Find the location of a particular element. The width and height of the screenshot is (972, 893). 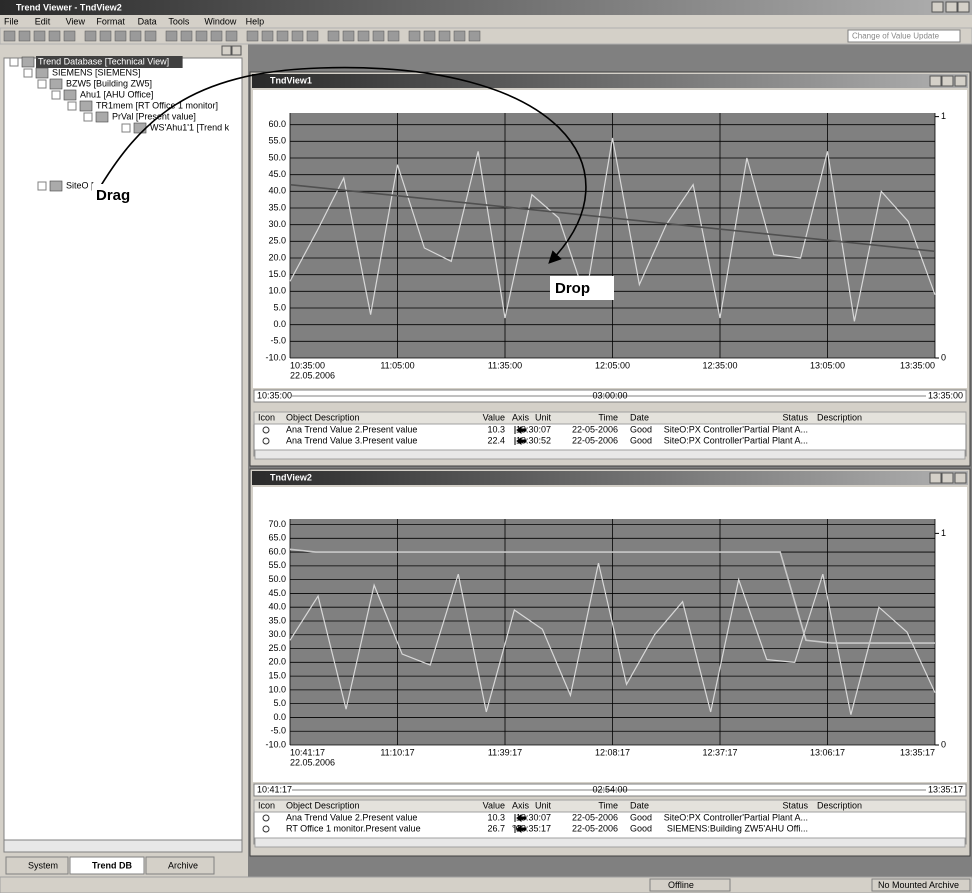

tree-node: SiteO [ is located at coordinates (80, 185).